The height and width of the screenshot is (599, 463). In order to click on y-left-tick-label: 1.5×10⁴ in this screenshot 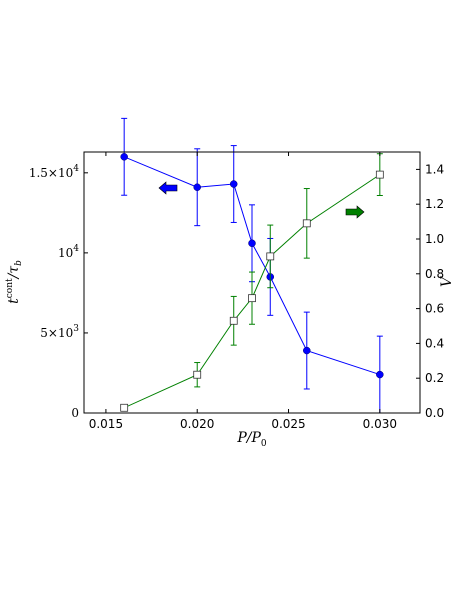, I will do `click(54, 172)`.